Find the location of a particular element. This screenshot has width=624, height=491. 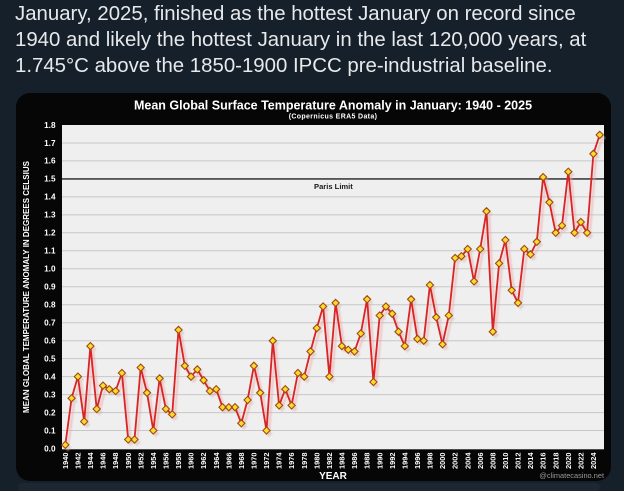

svg-text: 1952 is located at coordinates (140, 461).